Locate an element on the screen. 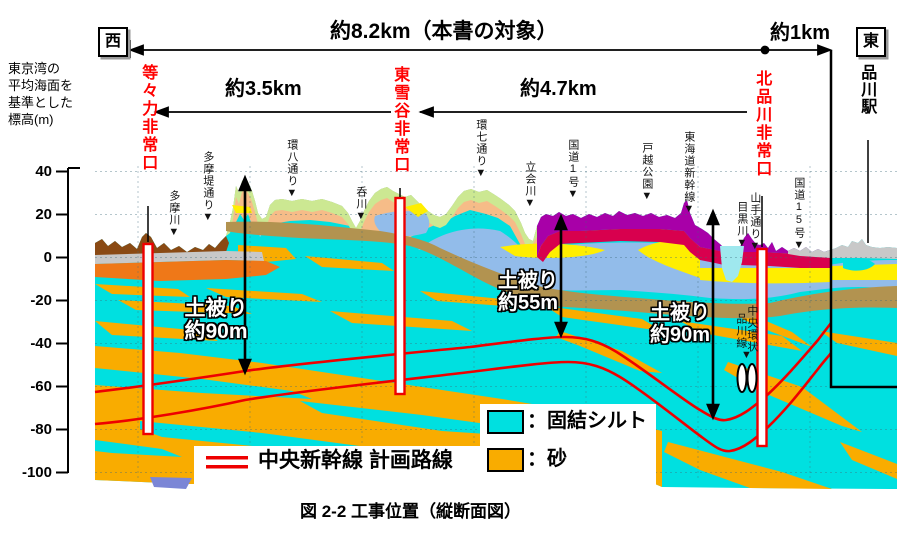 The image size is (899, 533). station-boundary-line is located at coordinates (863, 219).